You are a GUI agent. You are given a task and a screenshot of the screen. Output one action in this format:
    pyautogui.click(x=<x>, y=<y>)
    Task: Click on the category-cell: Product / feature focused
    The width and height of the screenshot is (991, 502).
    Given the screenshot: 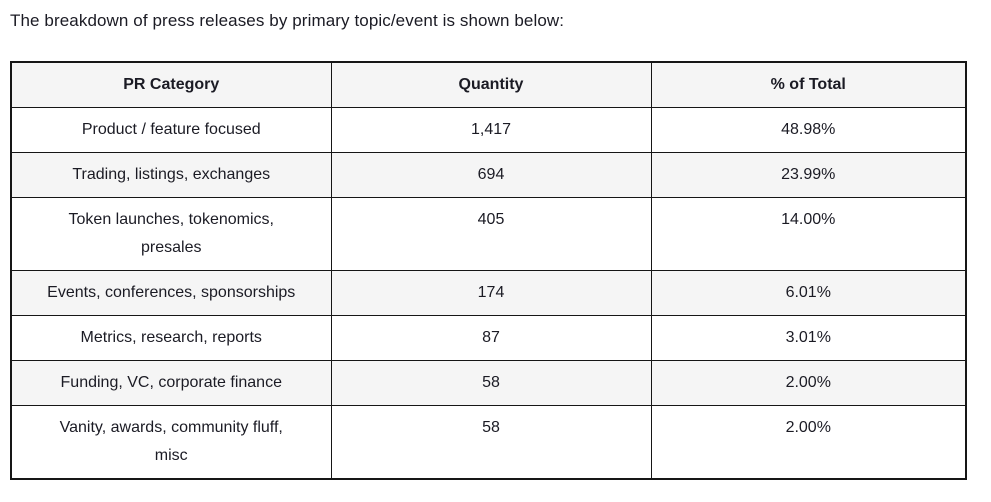 What is the action you would take?
    pyautogui.click(x=171, y=130)
    